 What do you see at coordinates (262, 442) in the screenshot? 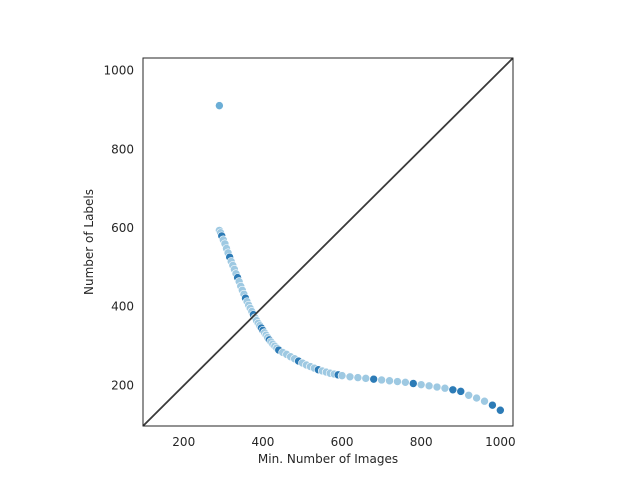
I see `x-tick-label: 400` at bounding box center [262, 442].